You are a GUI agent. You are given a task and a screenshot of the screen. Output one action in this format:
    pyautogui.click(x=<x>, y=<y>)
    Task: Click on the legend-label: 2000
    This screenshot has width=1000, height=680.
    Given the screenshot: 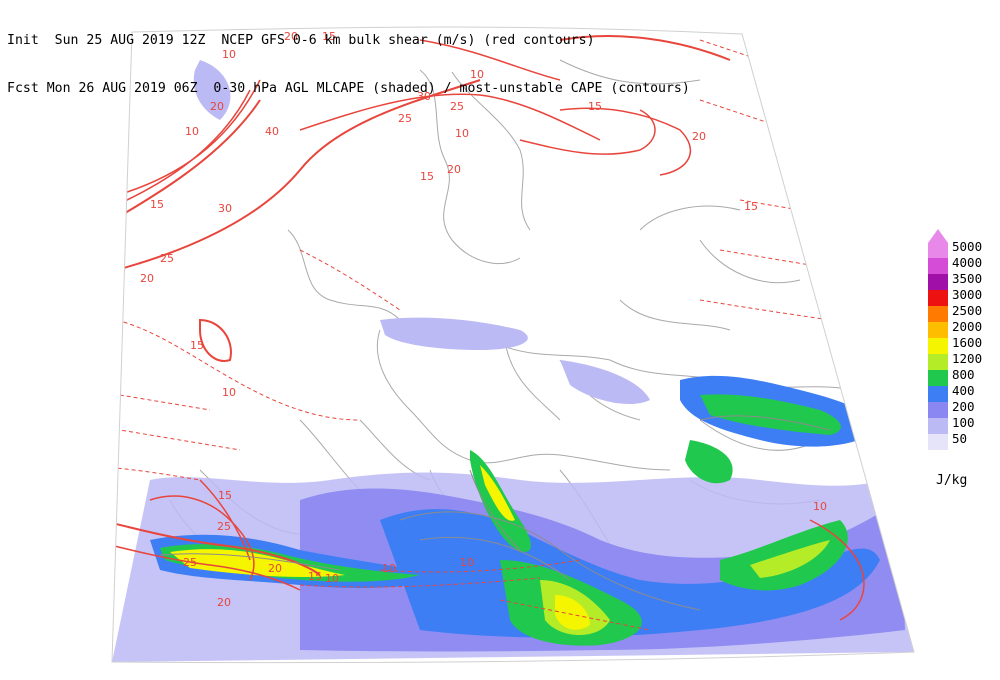 What is the action you would take?
    pyautogui.click(x=967, y=326)
    